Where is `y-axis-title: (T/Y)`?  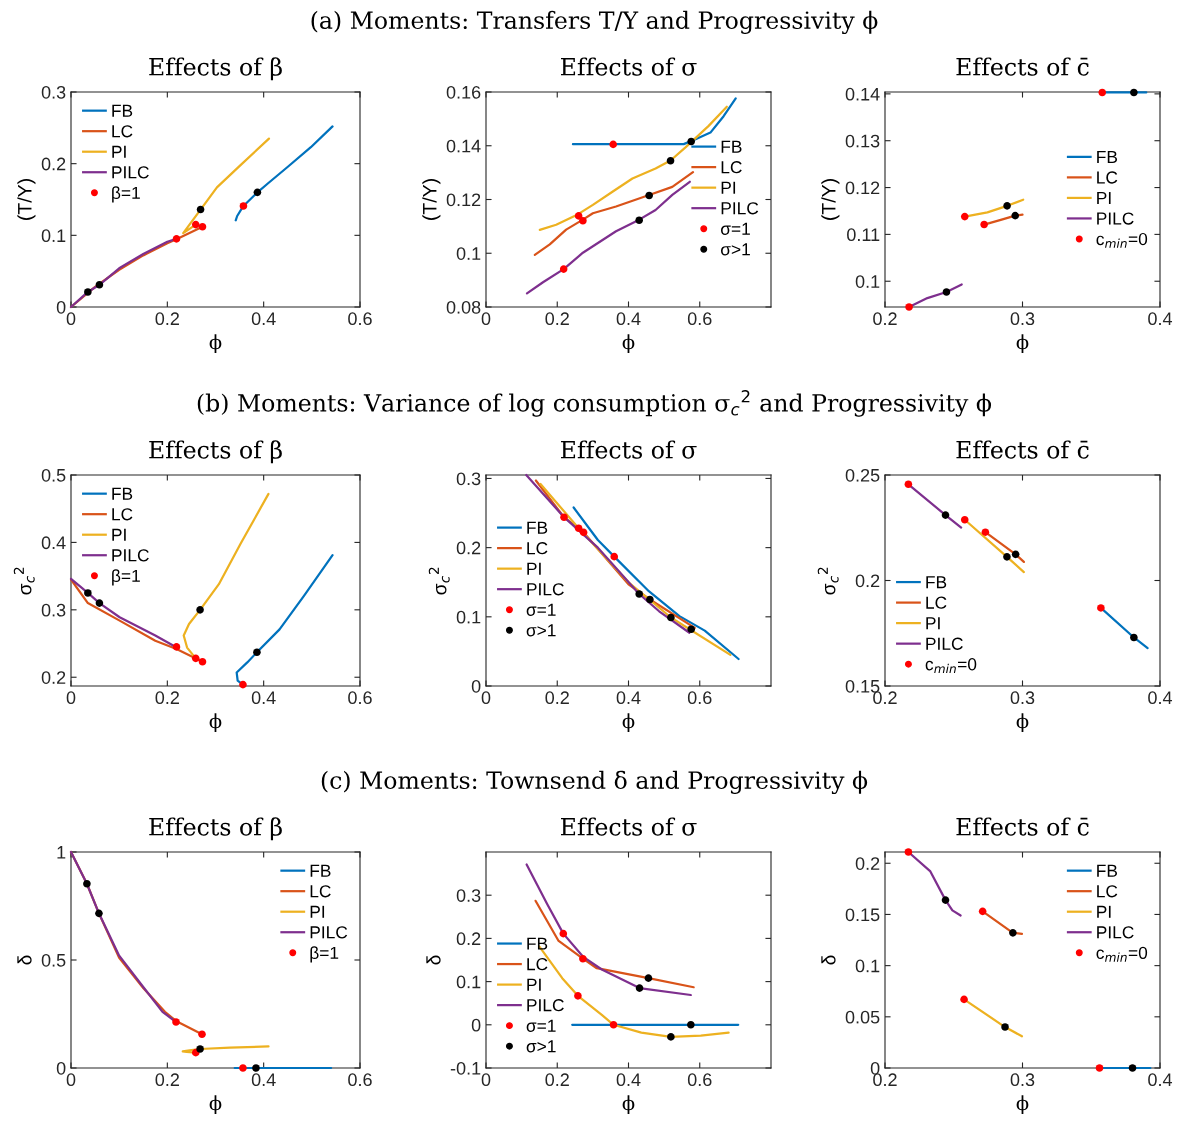 y-axis-title: (T/Y) is located at coordinates (26, 199).